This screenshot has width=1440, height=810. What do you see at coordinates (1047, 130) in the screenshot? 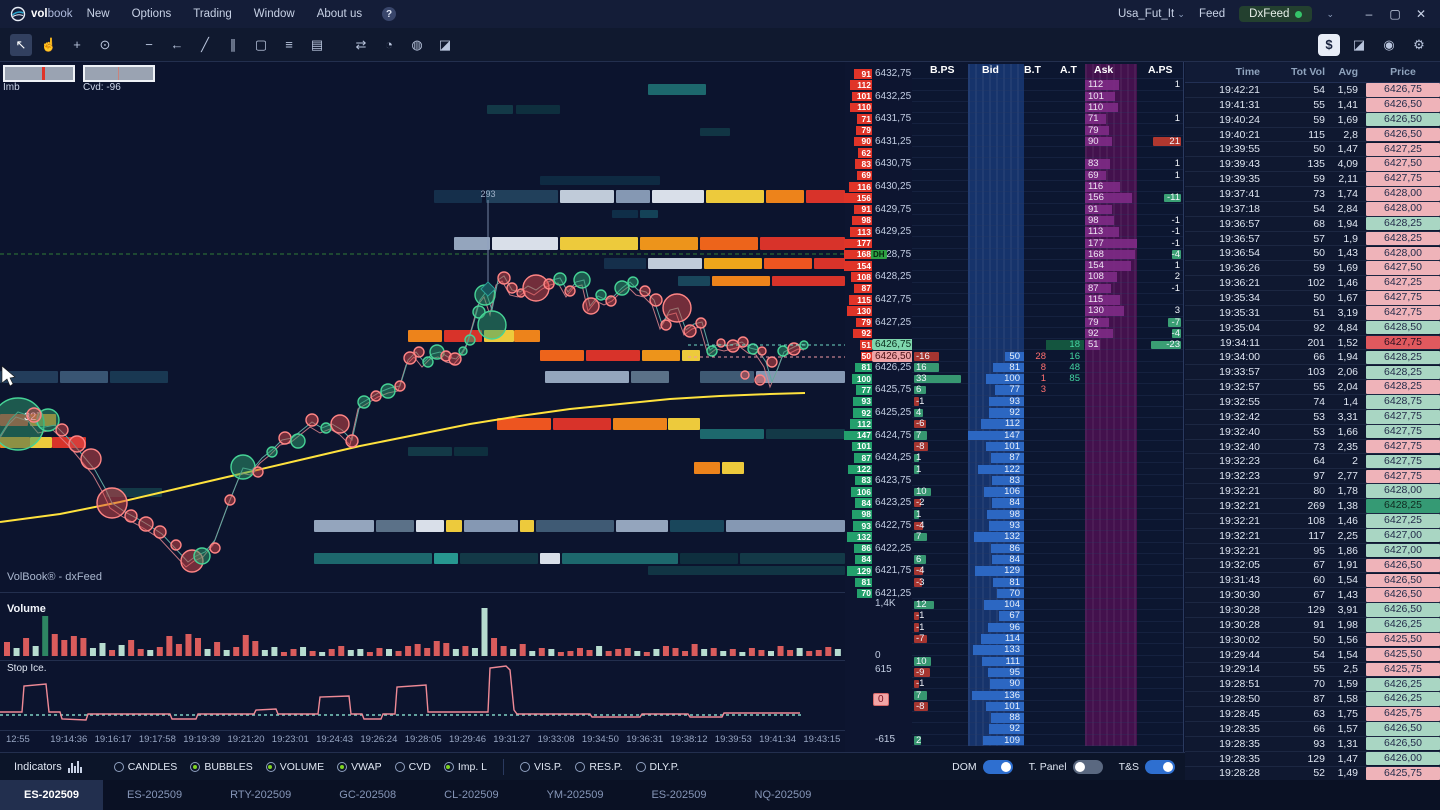
I see `dom-row: 79` at bounding box center [1047, 130].